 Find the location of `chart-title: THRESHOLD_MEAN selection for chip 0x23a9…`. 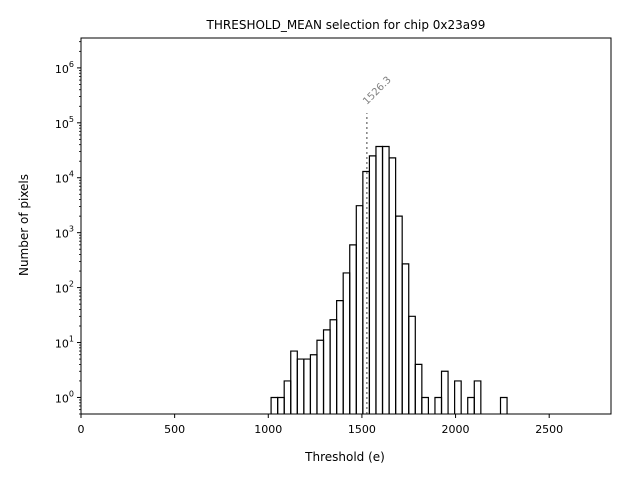

chart-title: THRESHOLD_MEAN selection for chip 0x23a9… is located at coordinates (346, 25).